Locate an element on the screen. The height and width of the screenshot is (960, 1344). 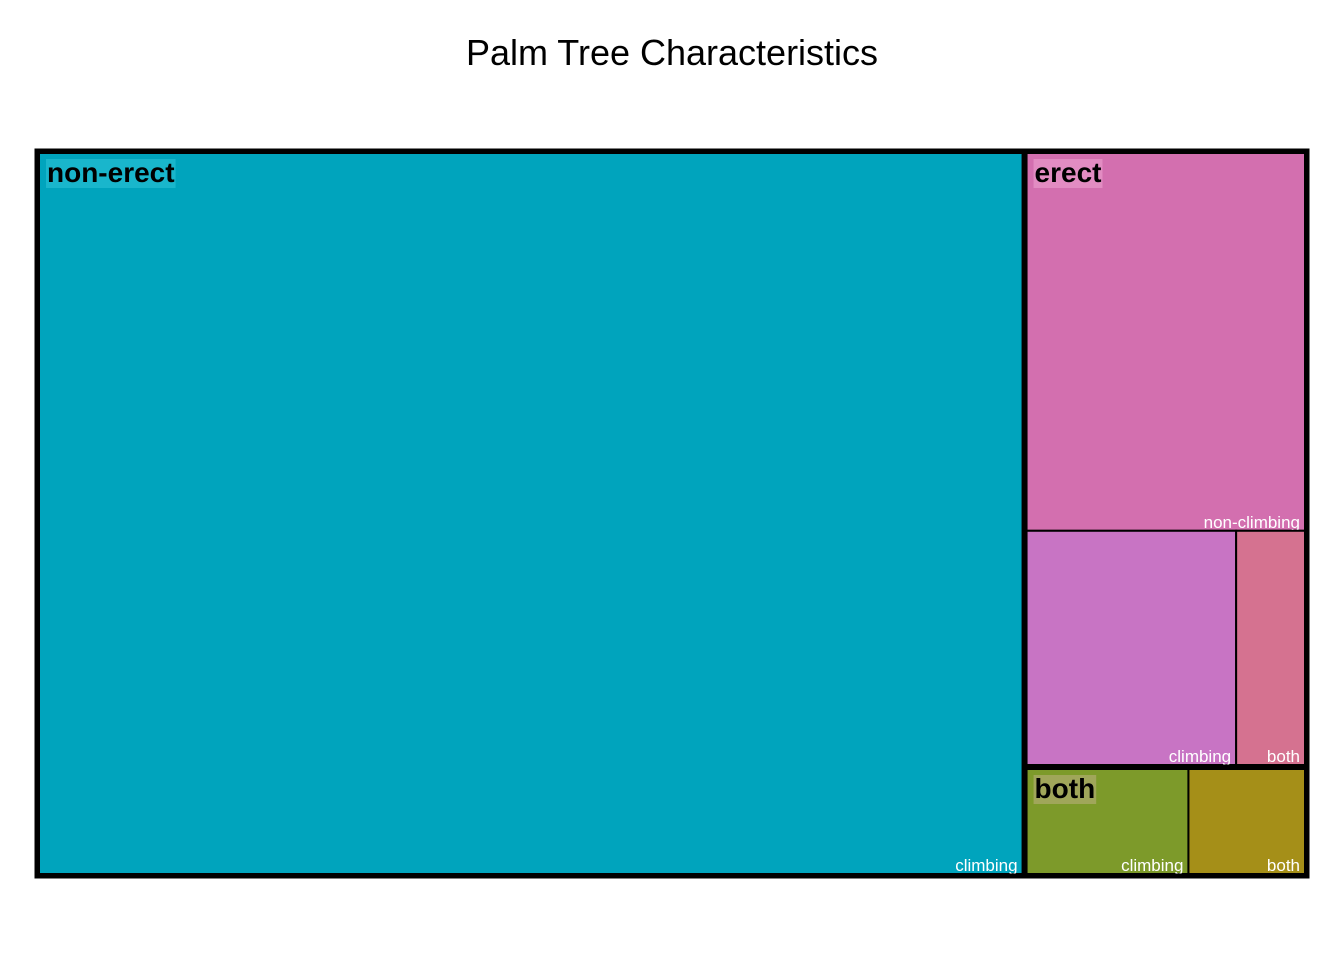
group-label-bg-both is located at coordinates (1065, 789).